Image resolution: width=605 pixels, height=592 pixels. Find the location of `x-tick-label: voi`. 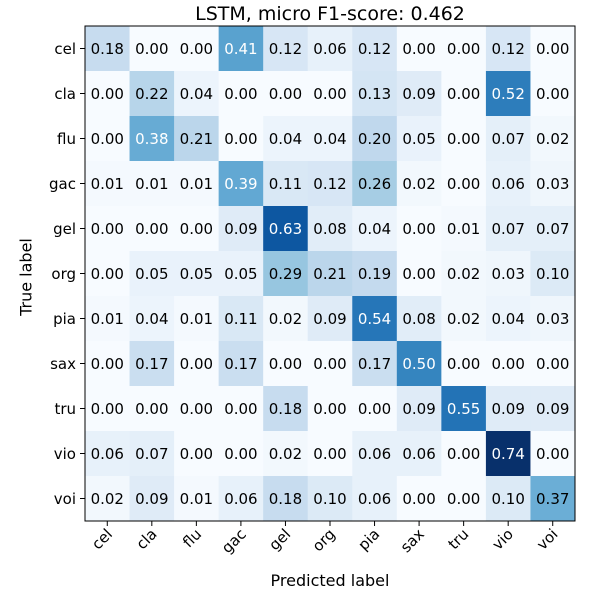

x-tick-label: voi is located at coordinates (547, 539).